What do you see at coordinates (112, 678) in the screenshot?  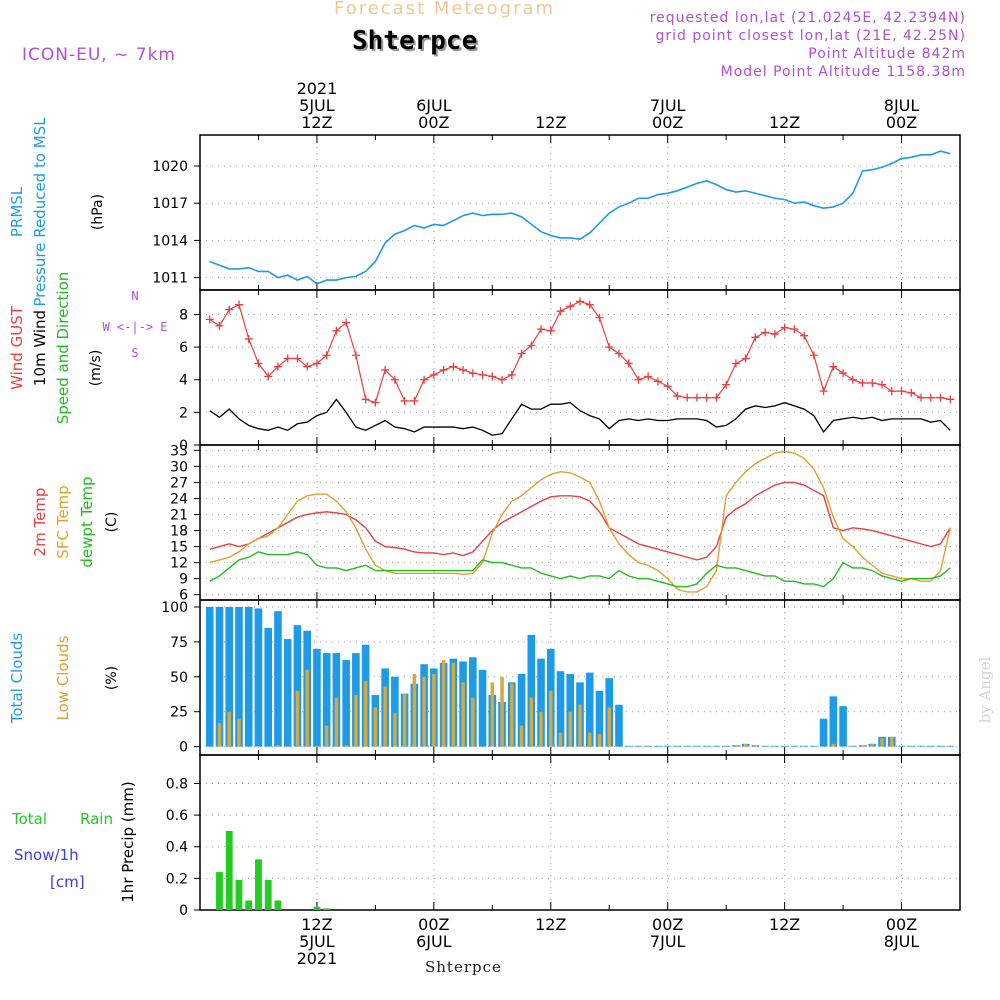 I see `clouds-ylabel: (%)` at bounding box center [112, 678].